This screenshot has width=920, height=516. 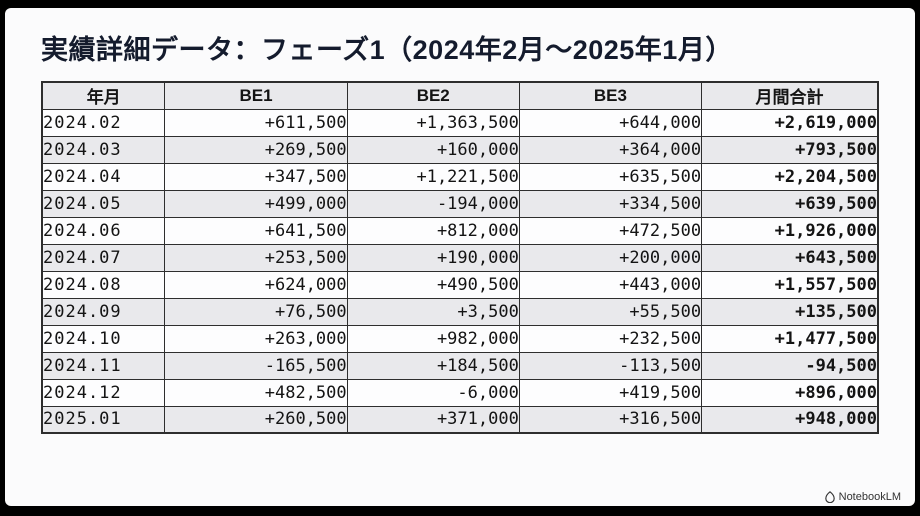 What do you see at coordinates (256, 419) in the screenshot?
I see `cell-be1: +260,500` at bounding box center [256, 419].